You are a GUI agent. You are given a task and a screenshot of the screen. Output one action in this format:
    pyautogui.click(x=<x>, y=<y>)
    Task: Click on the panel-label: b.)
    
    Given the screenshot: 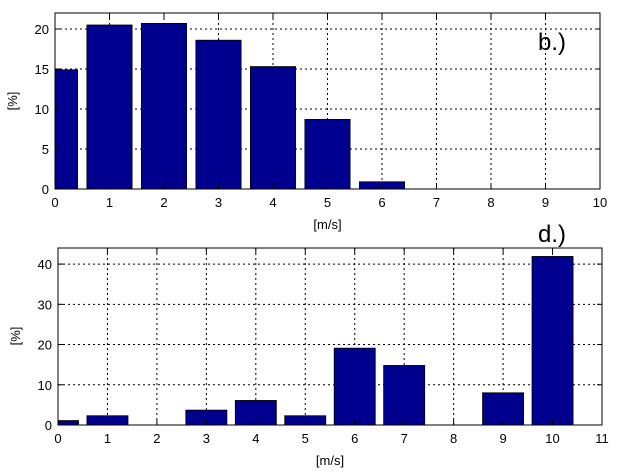 What is the action you would take?
    pyautogui.click(x=552, y=42)
    